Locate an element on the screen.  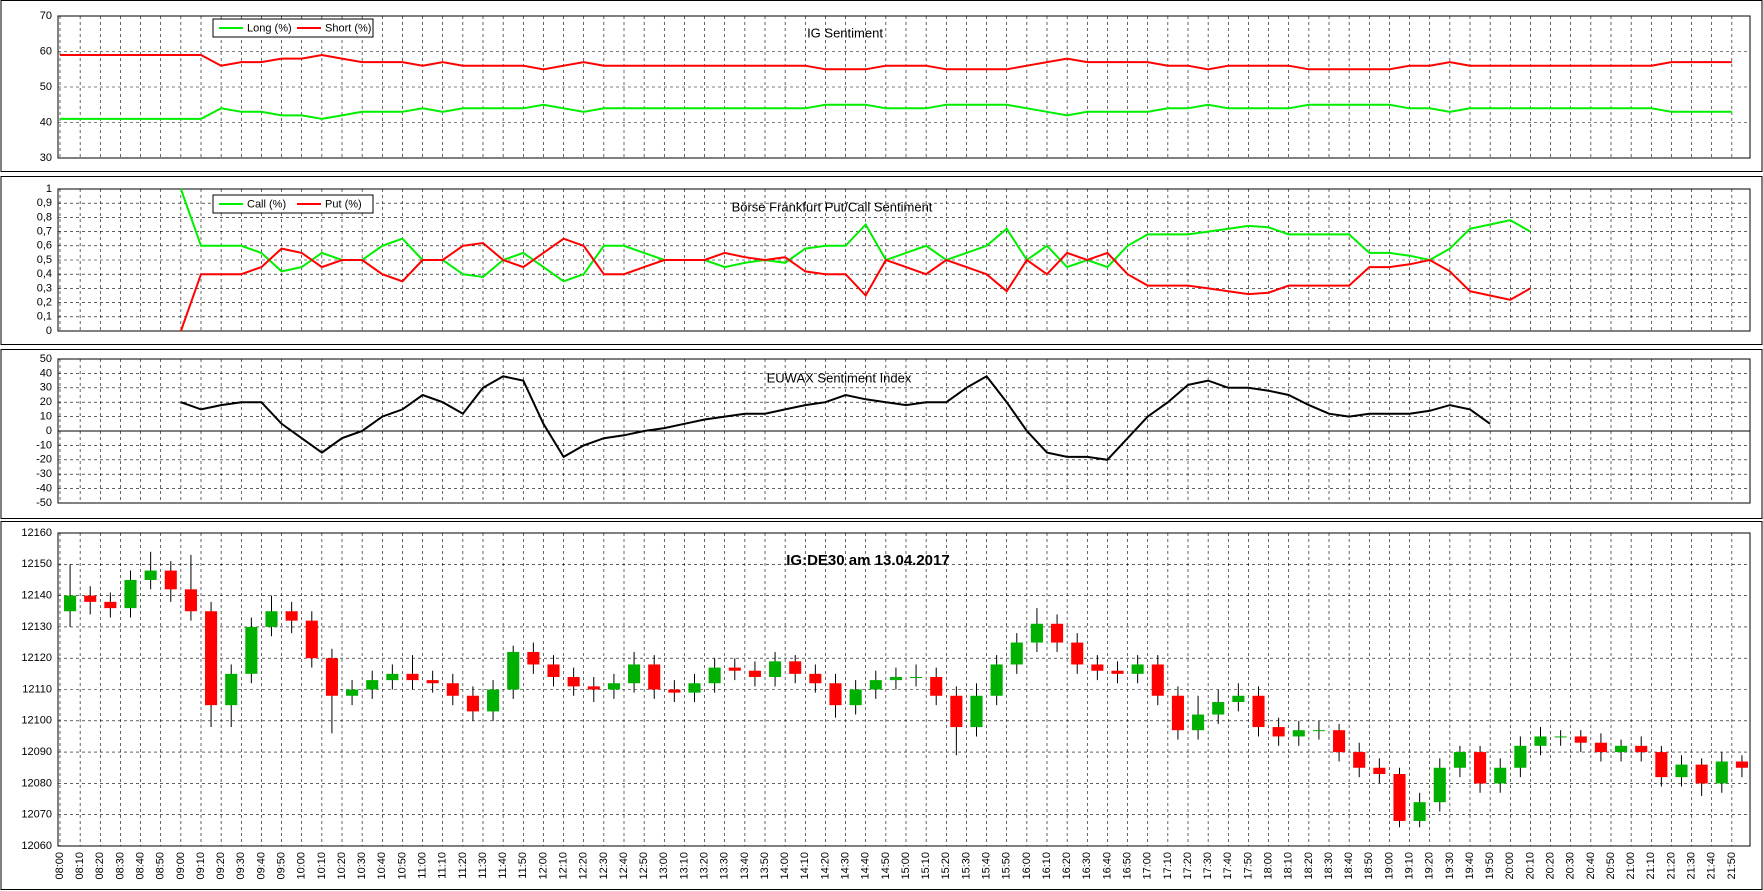
x-tick-label: 15:10 is located at coordinates (926, 866).